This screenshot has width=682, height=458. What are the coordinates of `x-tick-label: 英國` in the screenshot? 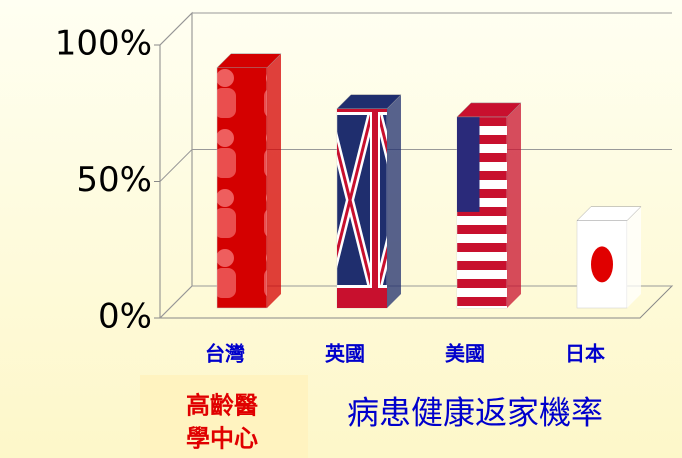 It's located at (345, 354).